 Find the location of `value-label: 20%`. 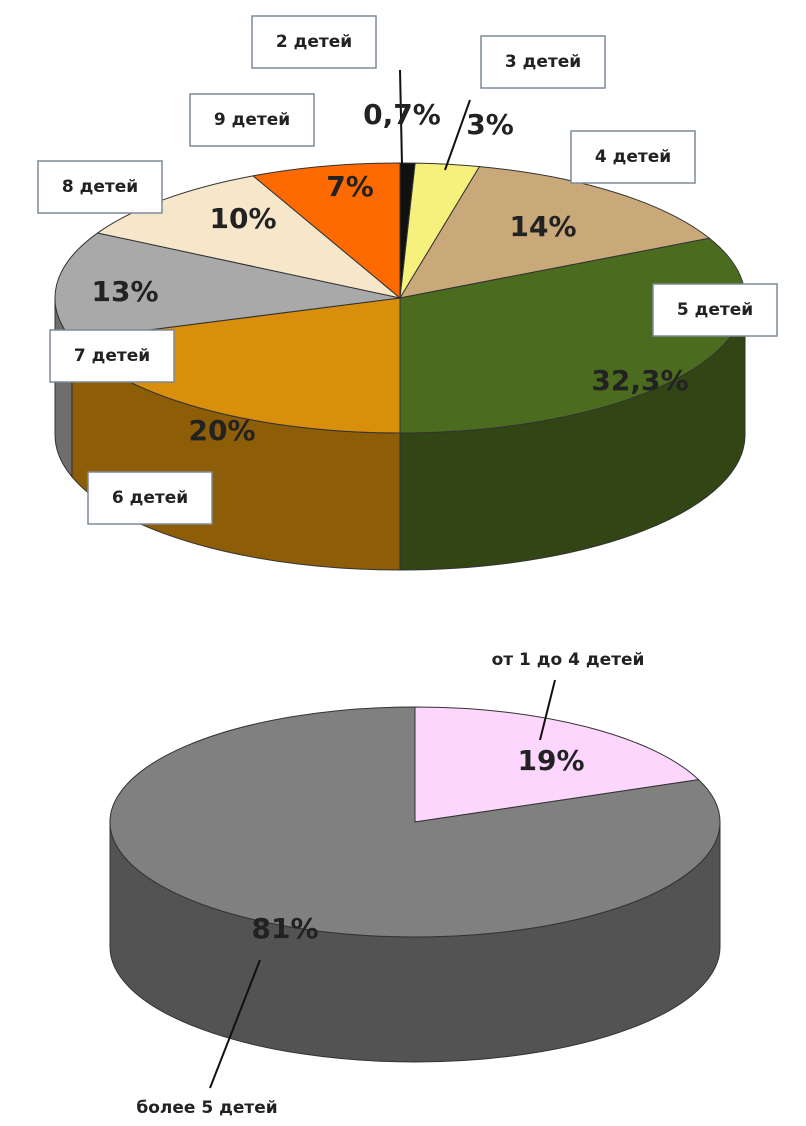

value-label: 20% is located at coordinates (221, 430).